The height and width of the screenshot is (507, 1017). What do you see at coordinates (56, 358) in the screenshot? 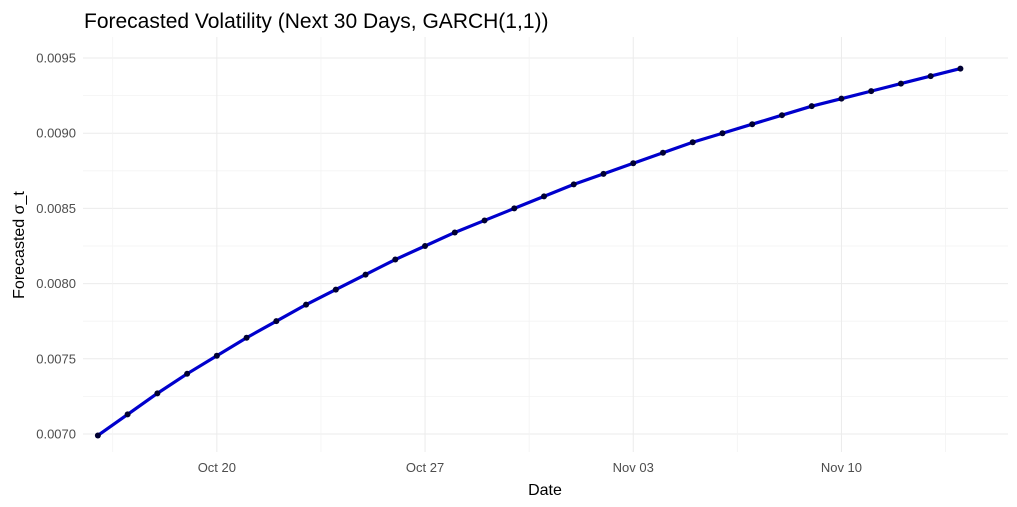
I see `y-tick-label: 0.0075` at bounding box center [56, 358].